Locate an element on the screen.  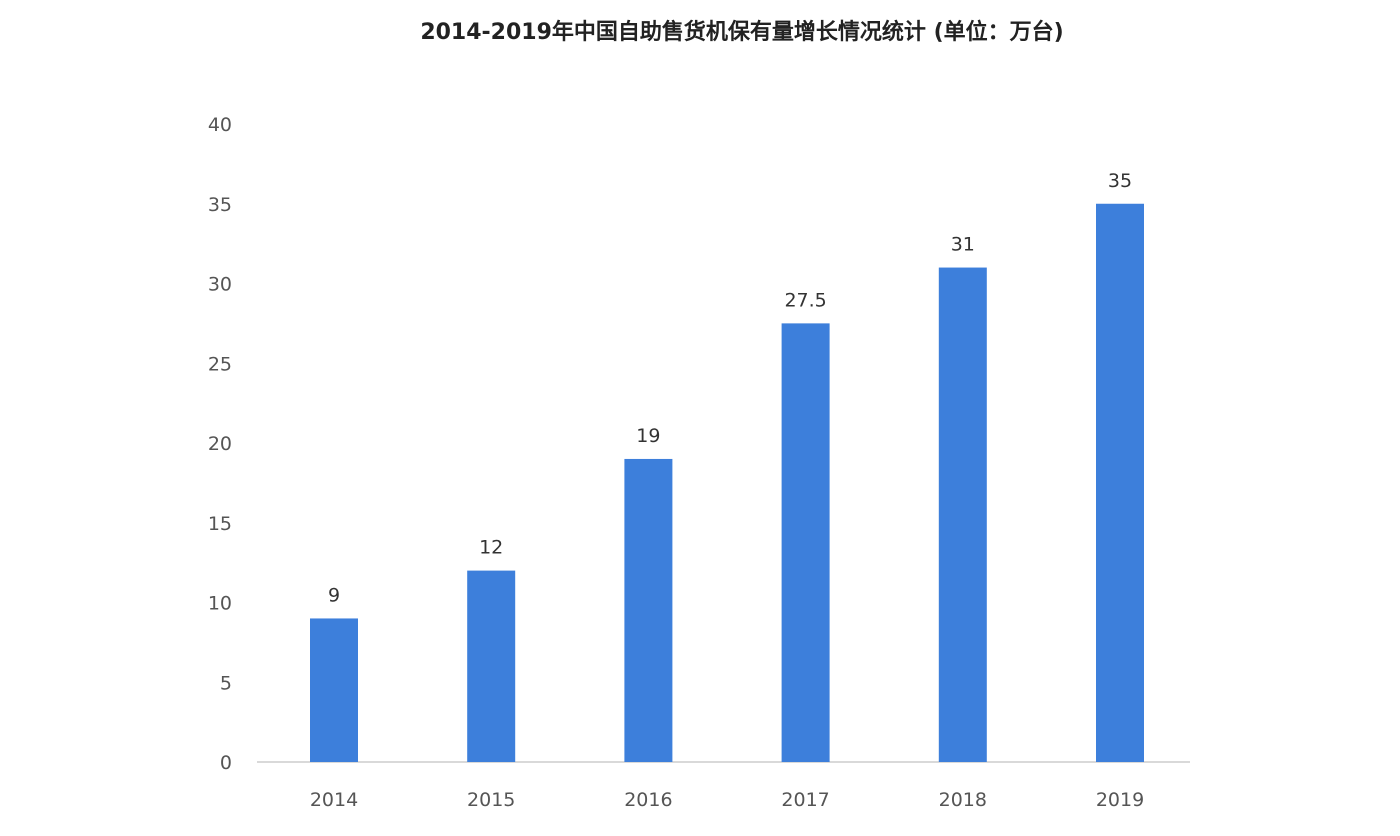
y-tick-label: 40 is located at coordinates (220, 125).